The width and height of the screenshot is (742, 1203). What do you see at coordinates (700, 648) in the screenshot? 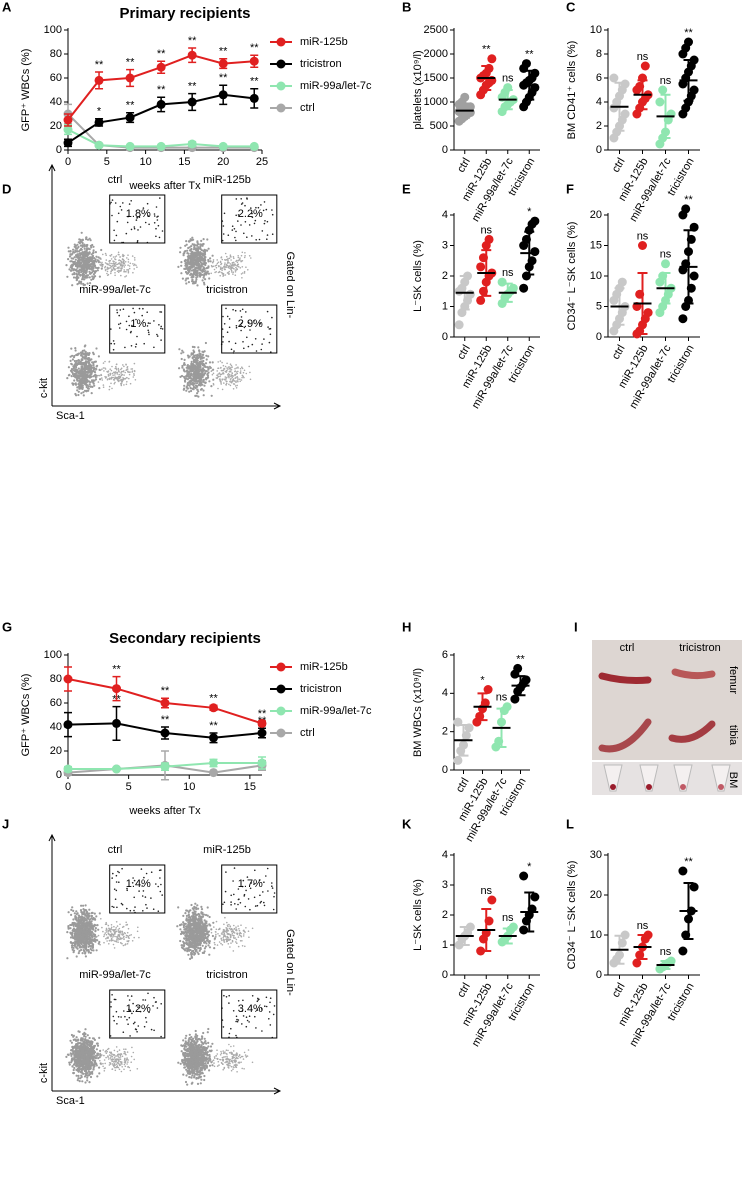
I see `column-label: tricistron` at bounding box center [700, 648].